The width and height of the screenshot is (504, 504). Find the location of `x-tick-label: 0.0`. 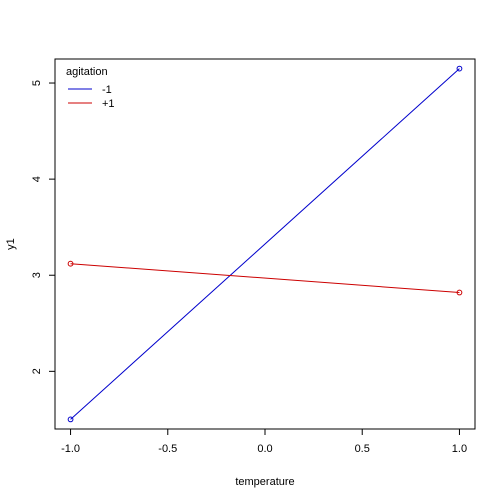

x-tick-label: 0.0 is located at coordinates (264, 449).